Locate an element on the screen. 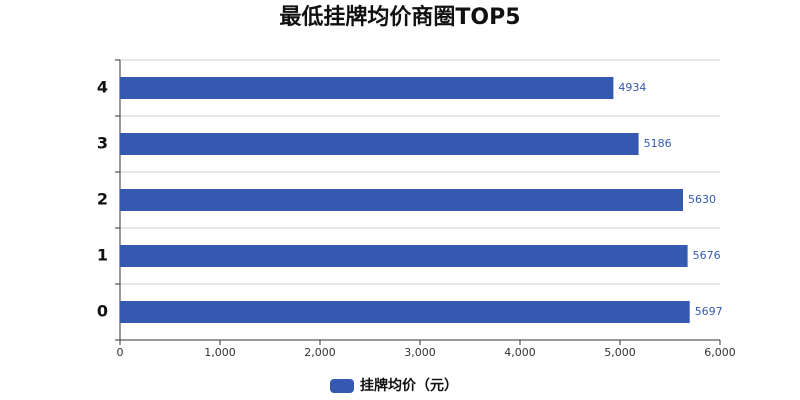 The image size is (800, 400). x-tick-label: 4,000 is located at coordinates (520, 352).